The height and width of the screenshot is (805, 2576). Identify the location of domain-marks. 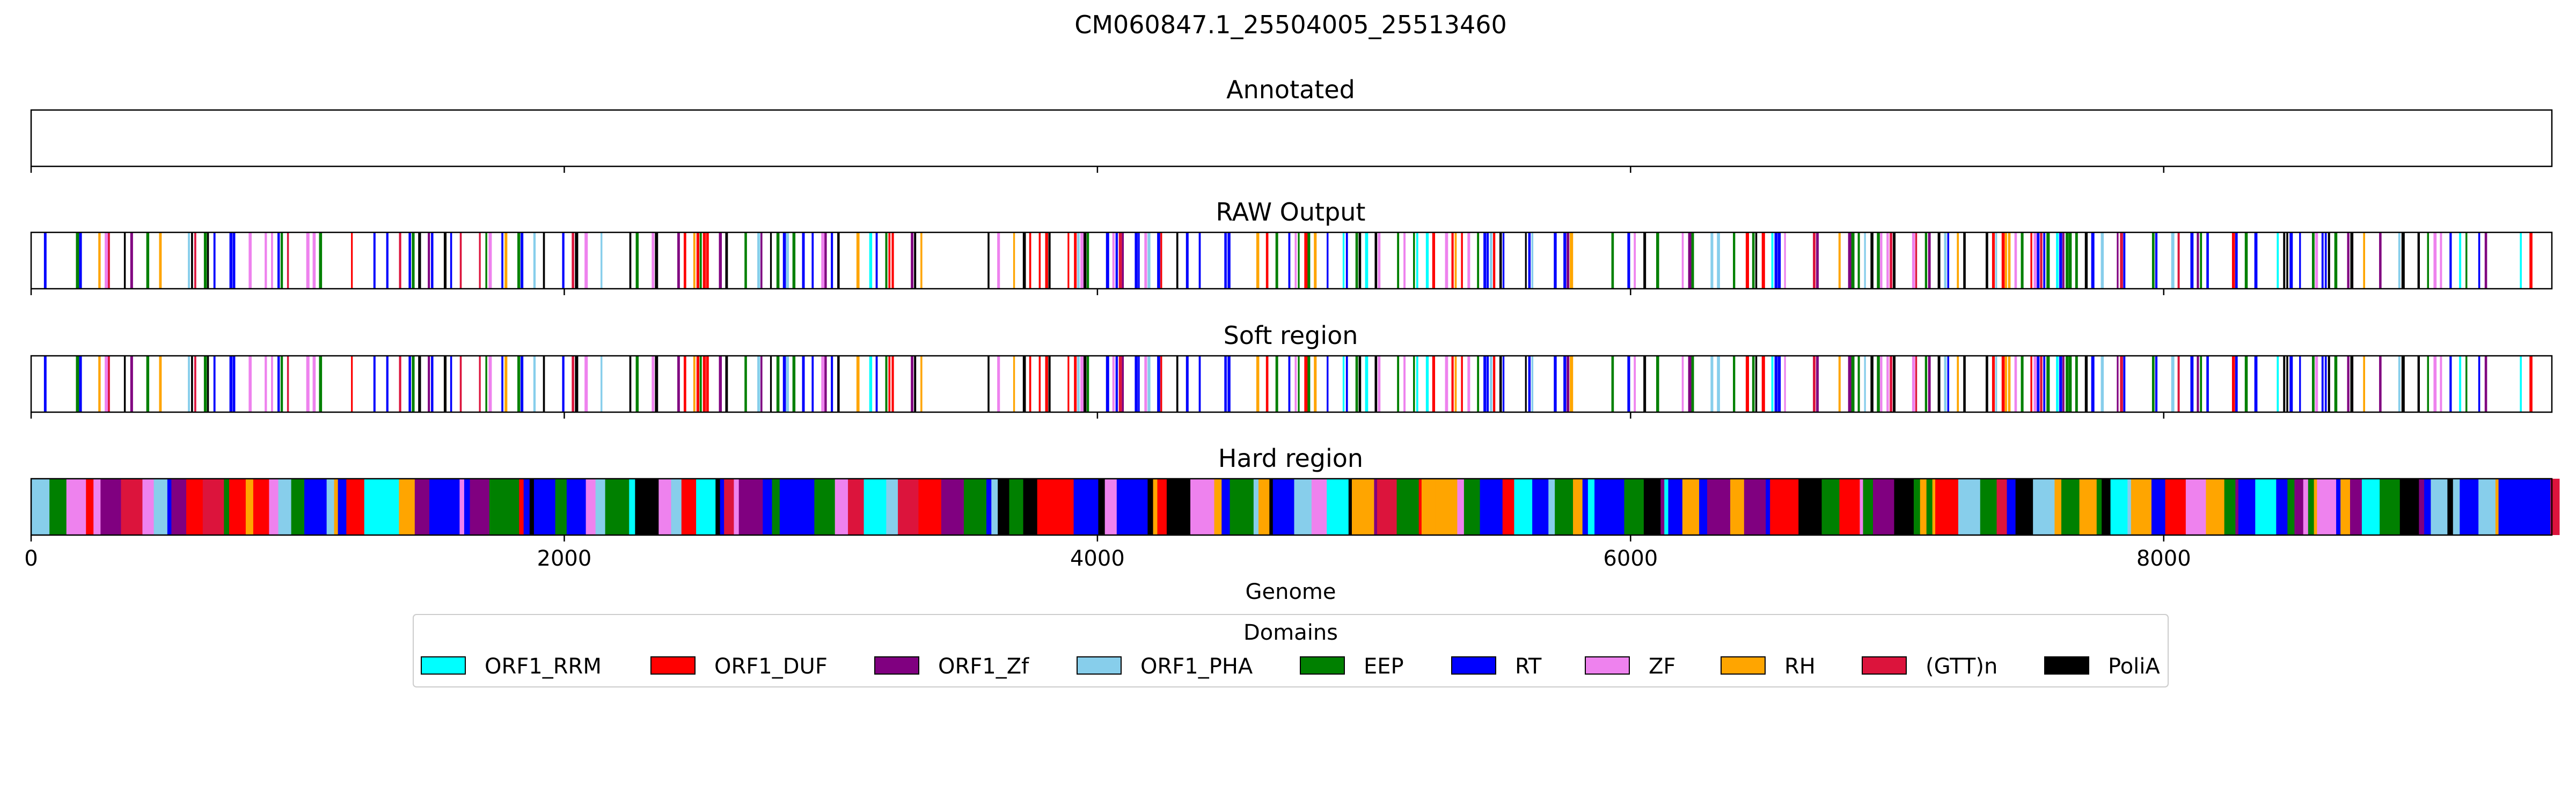
(1288, 384).